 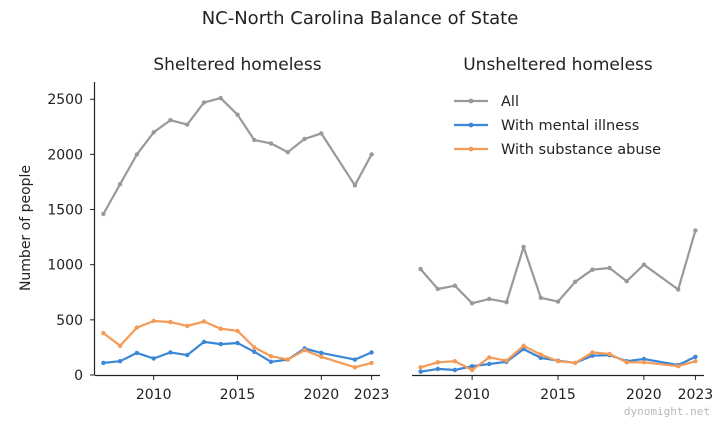 What do you see at coordinates (237, 65) in the screenshot?
I see `panel-title: Sheltered homeless` at bounding box center [237, 65].